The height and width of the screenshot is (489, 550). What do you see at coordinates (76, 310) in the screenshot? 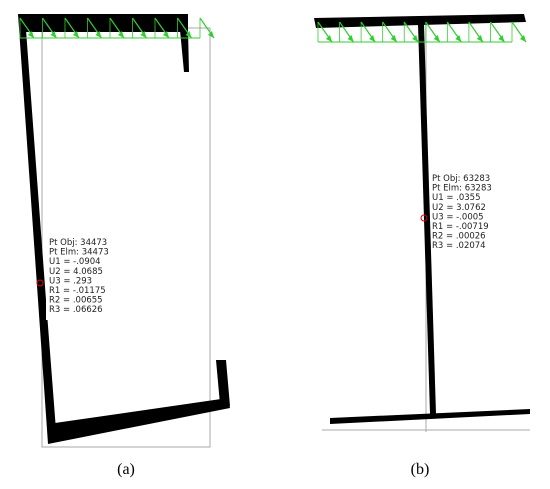
I see `info-line: R3 = .06626` at bounding box center [76, 310].